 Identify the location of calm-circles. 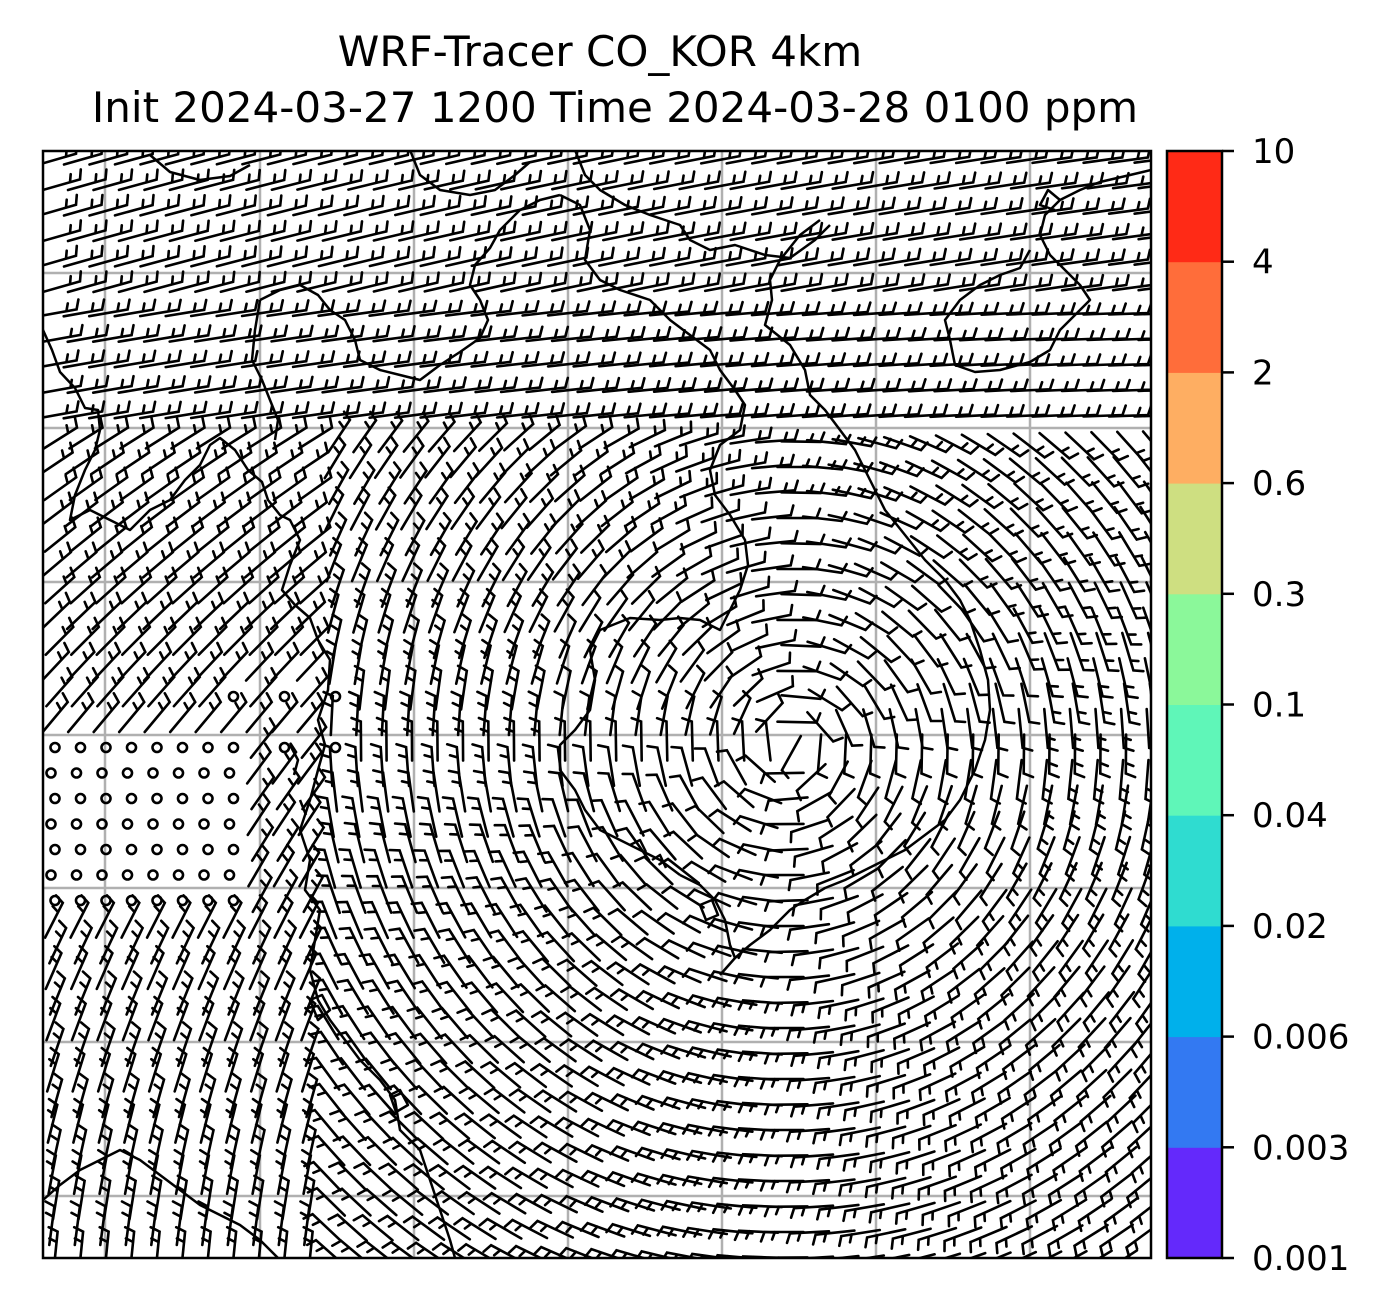
(193, 798).